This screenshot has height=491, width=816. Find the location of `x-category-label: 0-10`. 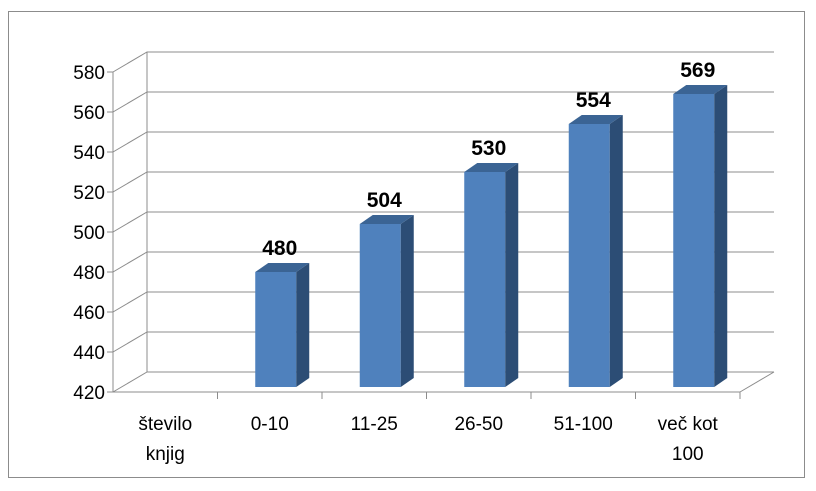

x-category-label: 0-10 is located at coordinates (270, 424).